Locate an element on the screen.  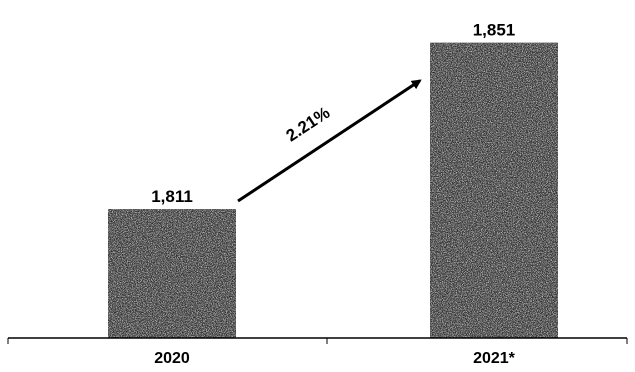
growth-arrow is located at coordinates (329, 141).